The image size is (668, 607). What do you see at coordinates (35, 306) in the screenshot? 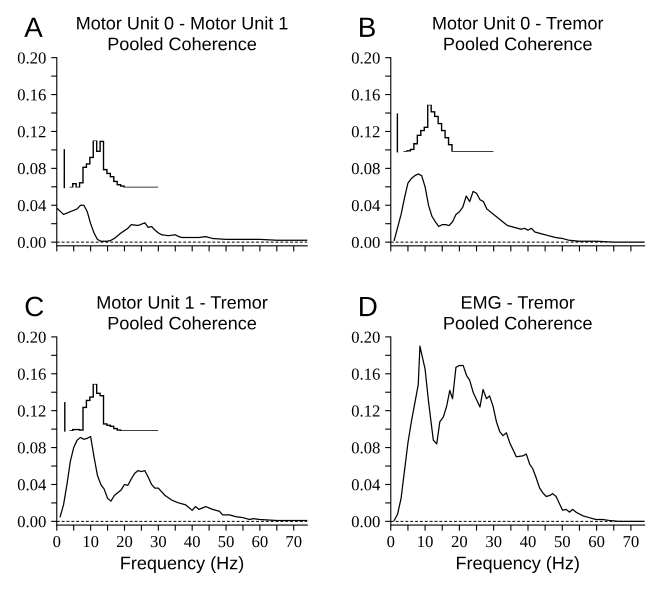
I see `text: C` at bounding box center [35, 306].